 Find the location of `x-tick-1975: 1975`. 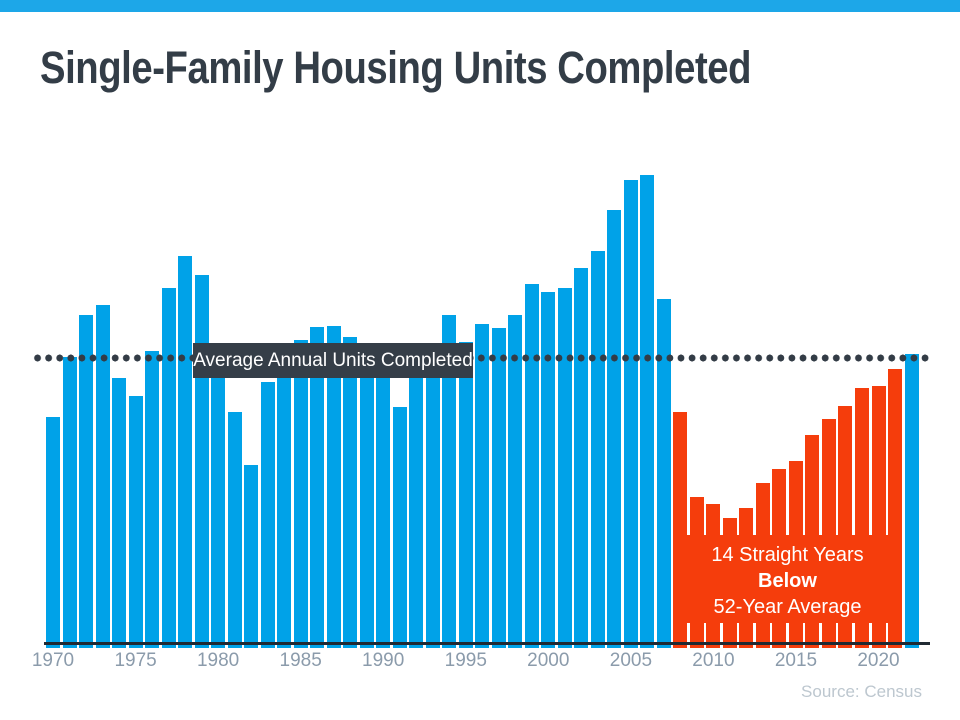

x-tick-1975: 1975 is located at coordinates (135, 660).